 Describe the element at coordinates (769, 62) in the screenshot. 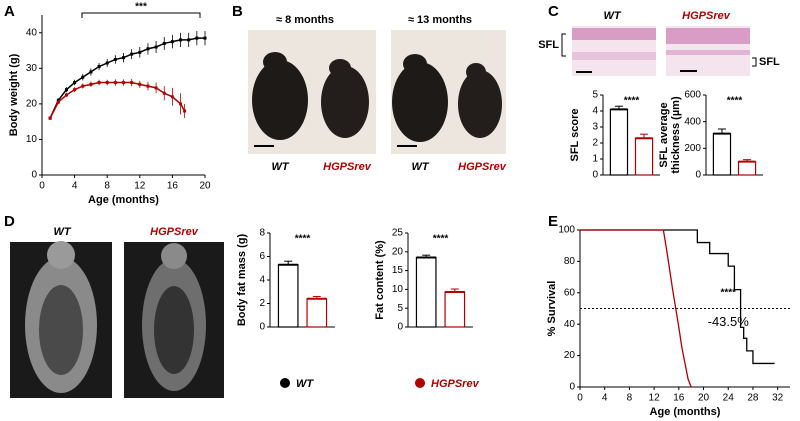

I see `sfl-label: SFL` at that location.